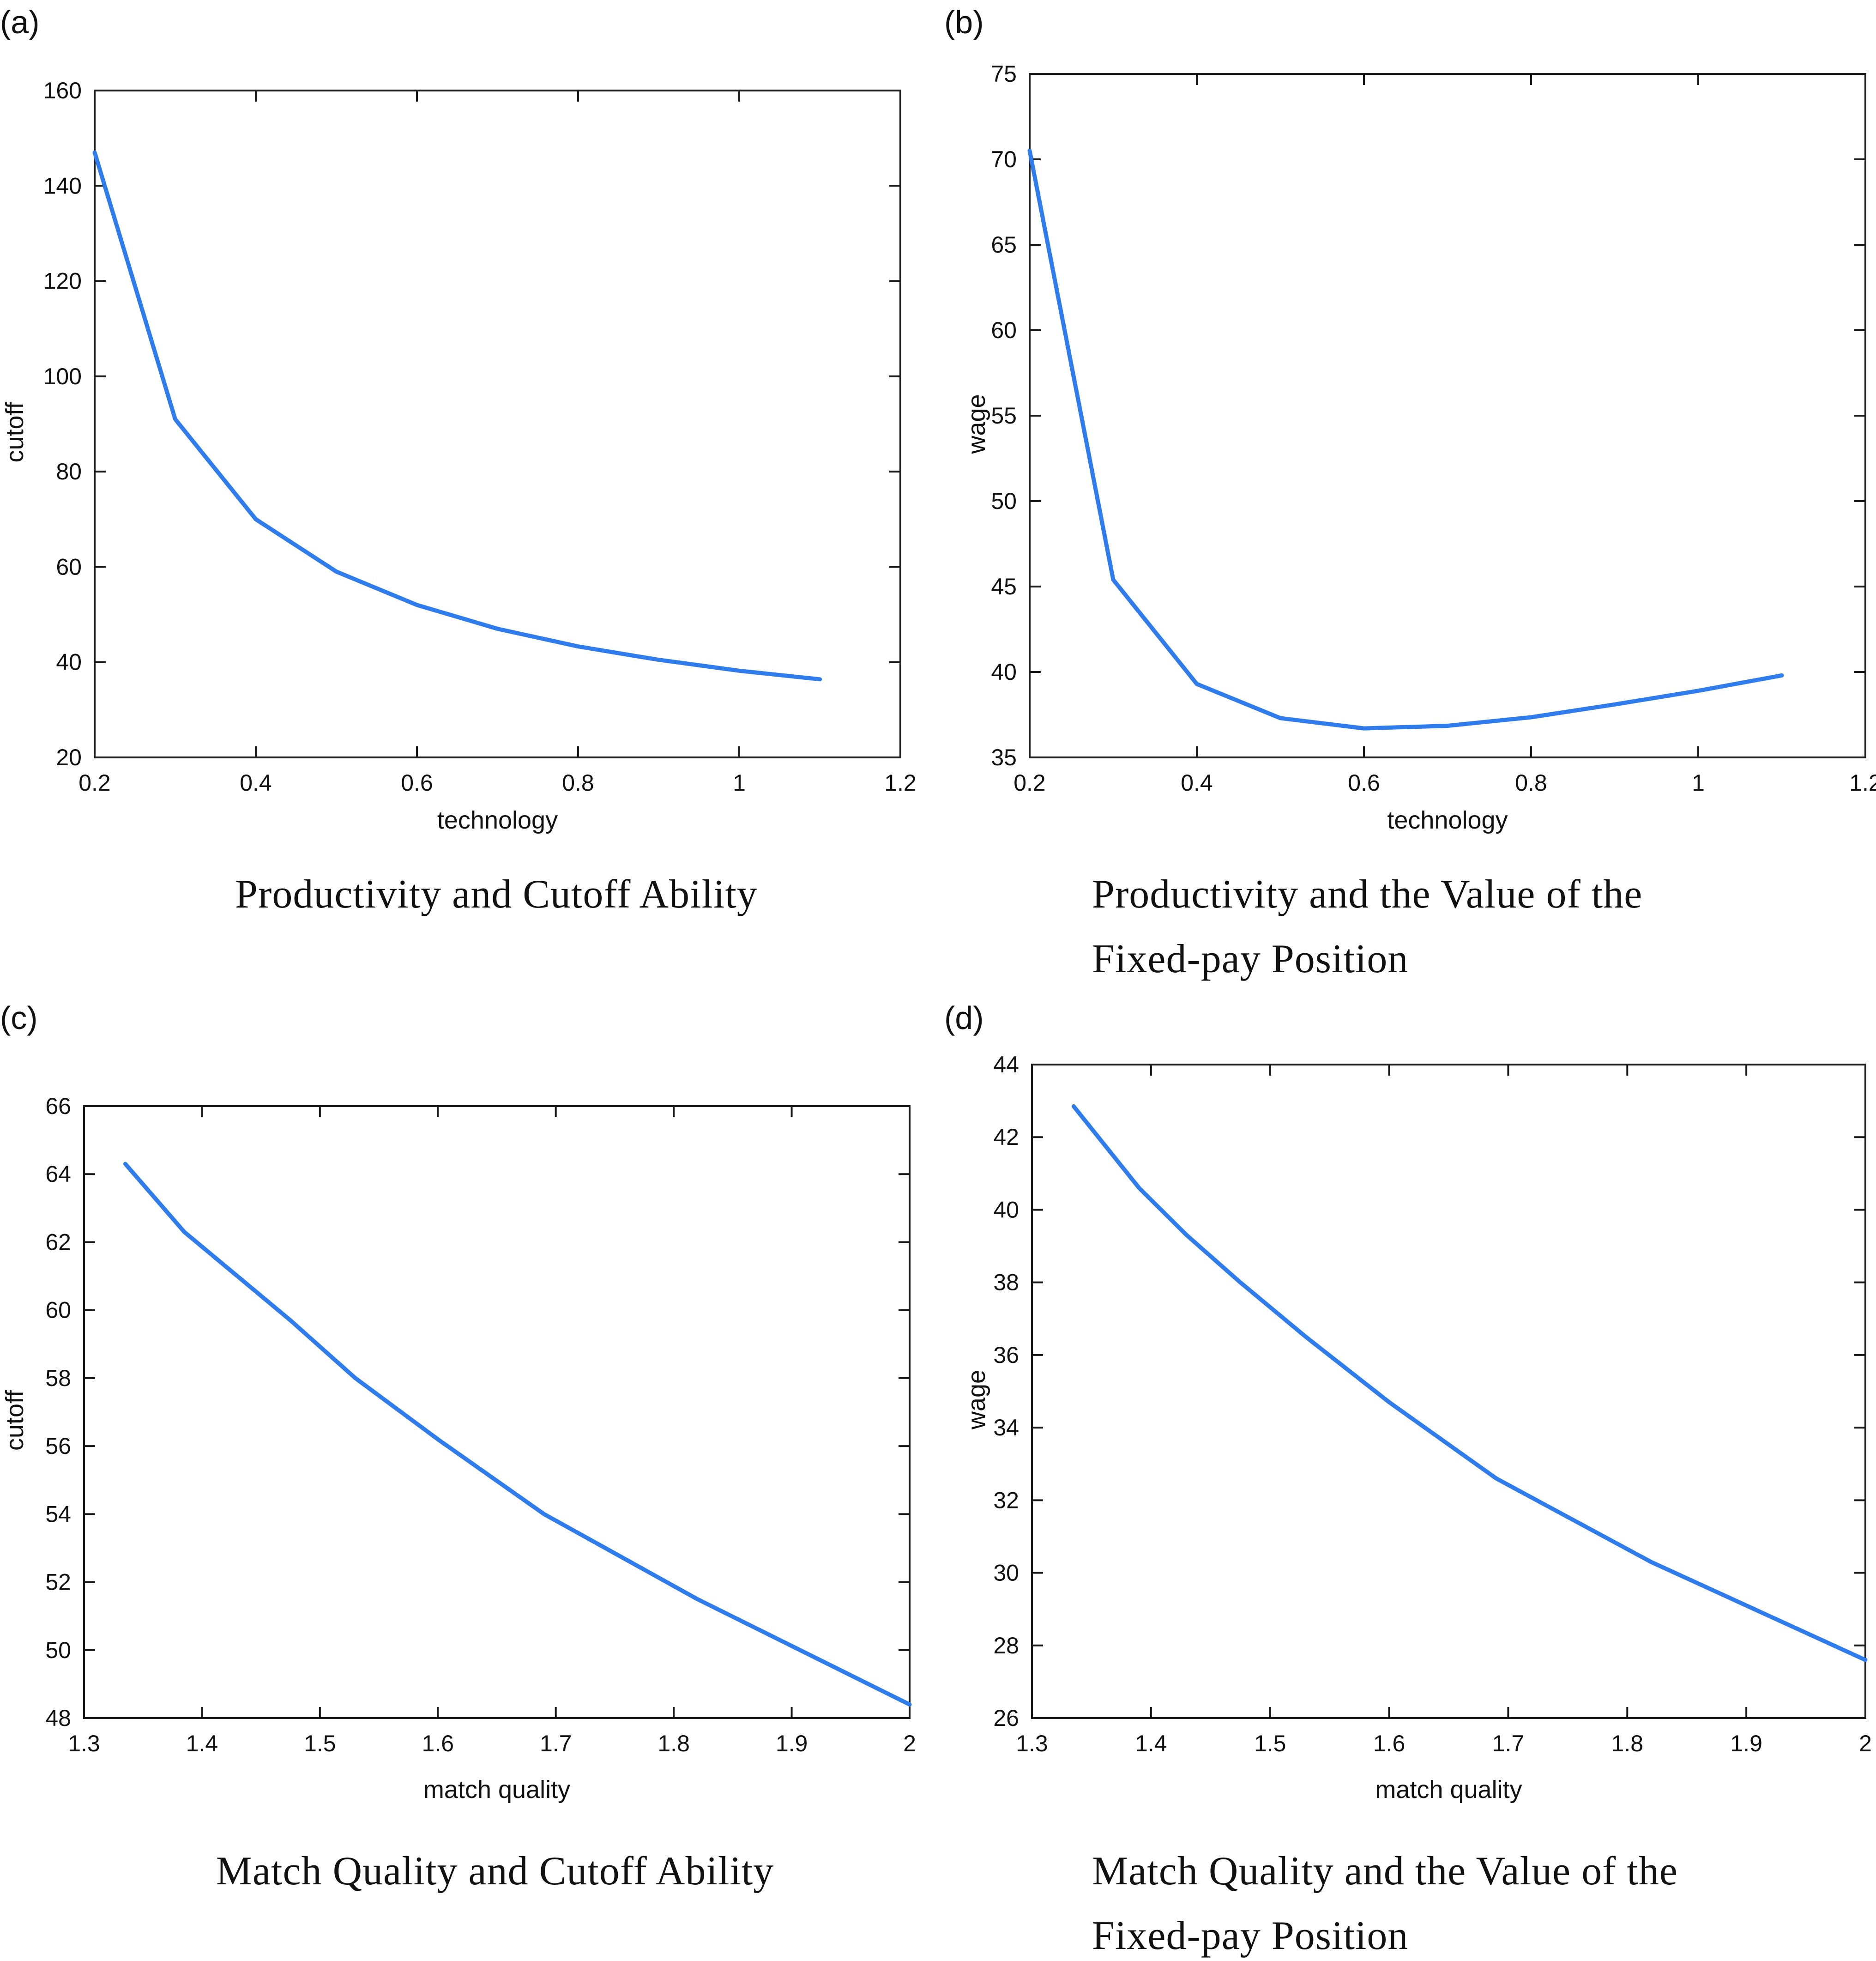 This screenshot has height=1961, width=1876. I want to click on y-tick-label: 80, so click(69, 471).